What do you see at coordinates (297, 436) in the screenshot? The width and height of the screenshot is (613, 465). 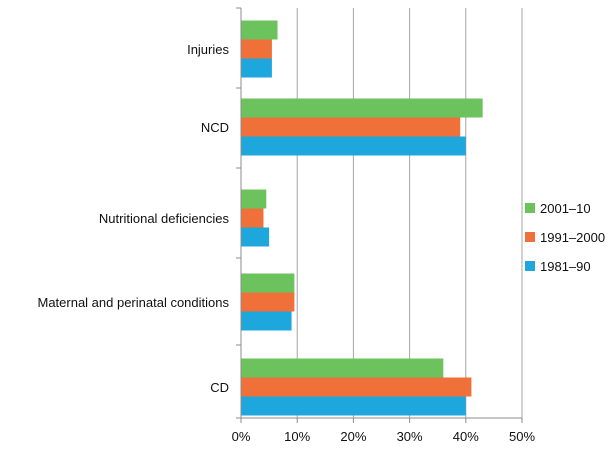 I see `x-tick-label: 10%` at bounding box center [297, 436].